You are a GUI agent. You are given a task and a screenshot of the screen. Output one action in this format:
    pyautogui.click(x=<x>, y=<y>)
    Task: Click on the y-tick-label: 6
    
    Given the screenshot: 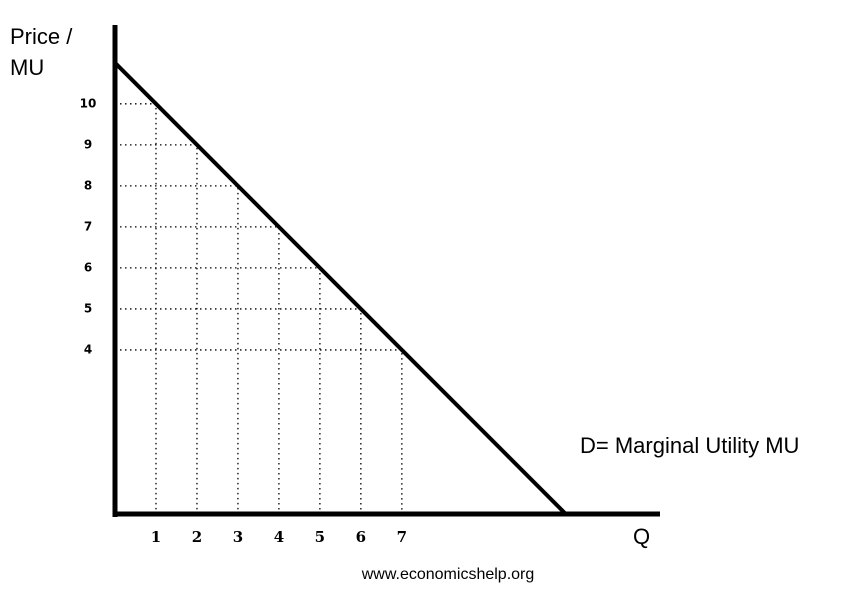 What is the action you would take?
    pyautogui.click(x=88, y=267)
    